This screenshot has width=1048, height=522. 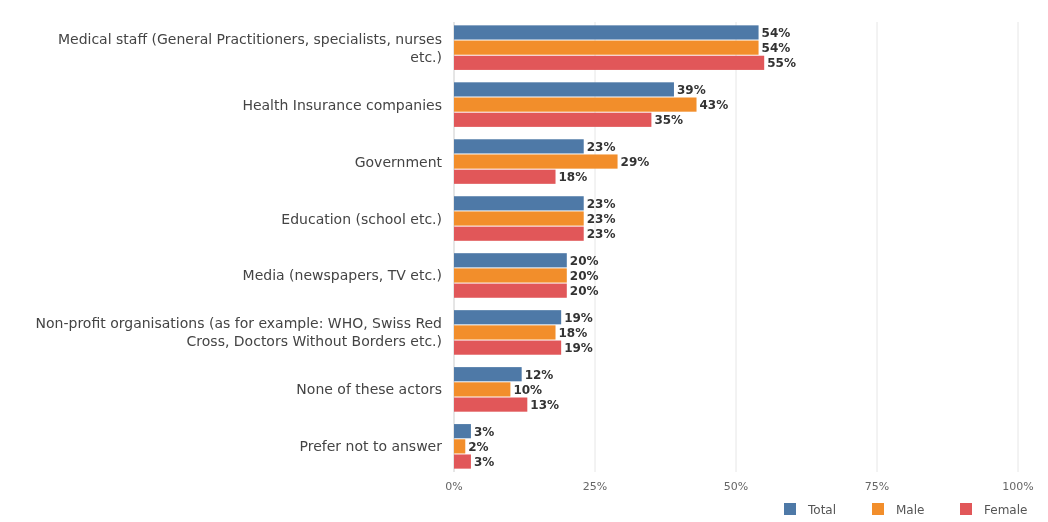 What do you see at coordinates (910, 510) in the screenshot?
I see `legend-label: Male` at bounding box center [910, 510].